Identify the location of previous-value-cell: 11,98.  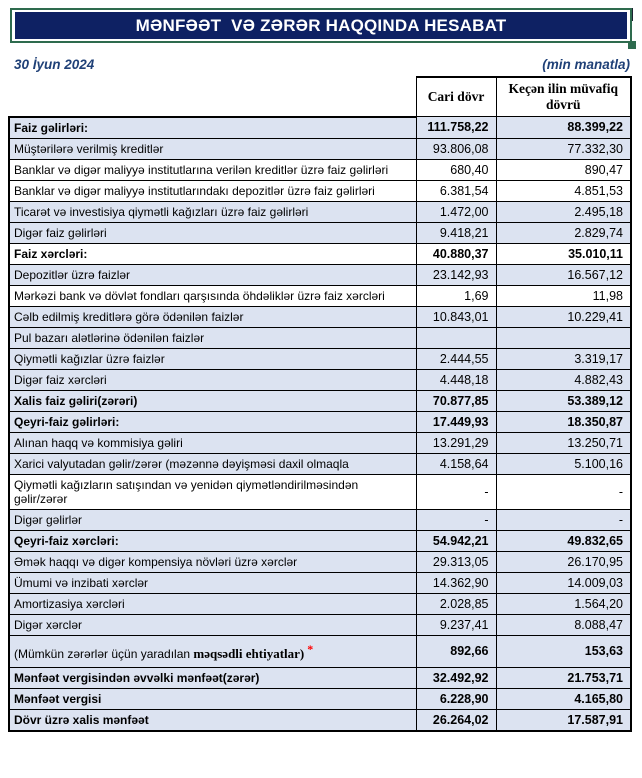
(563, 295).